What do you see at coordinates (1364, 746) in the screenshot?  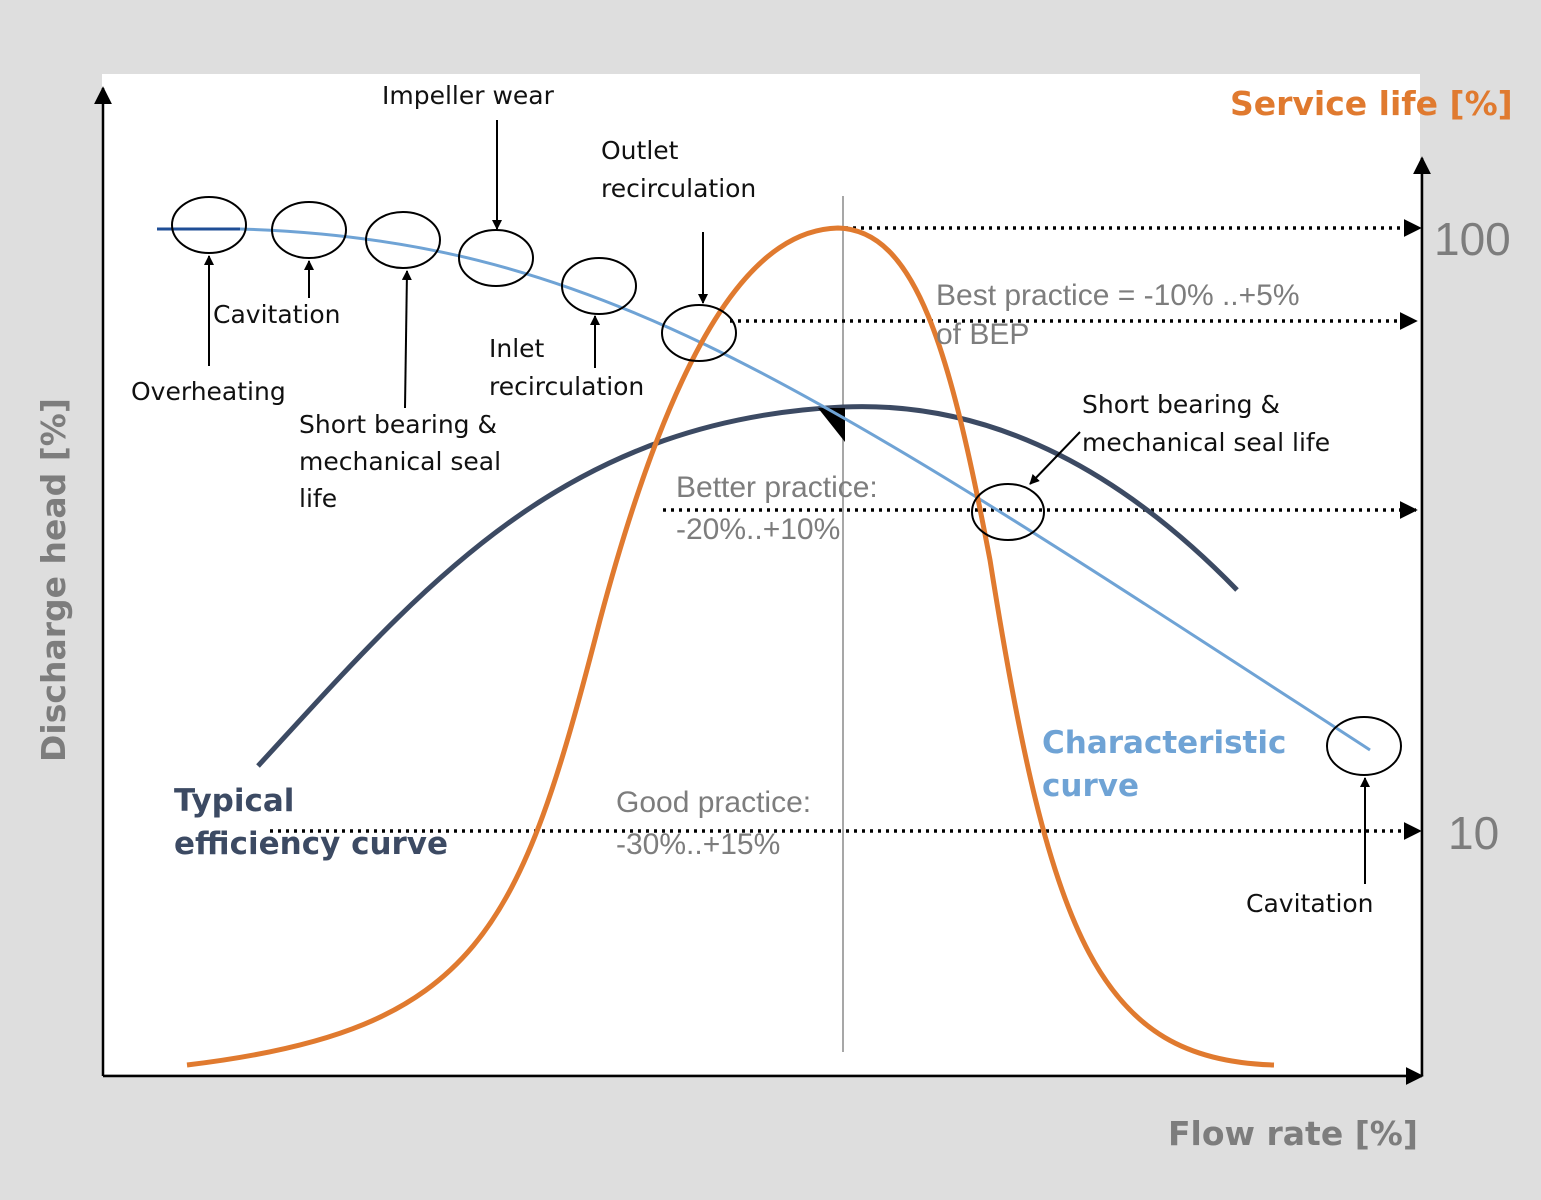 I see `ellipse-cavitation-high` at bounding box center [1364, 746].